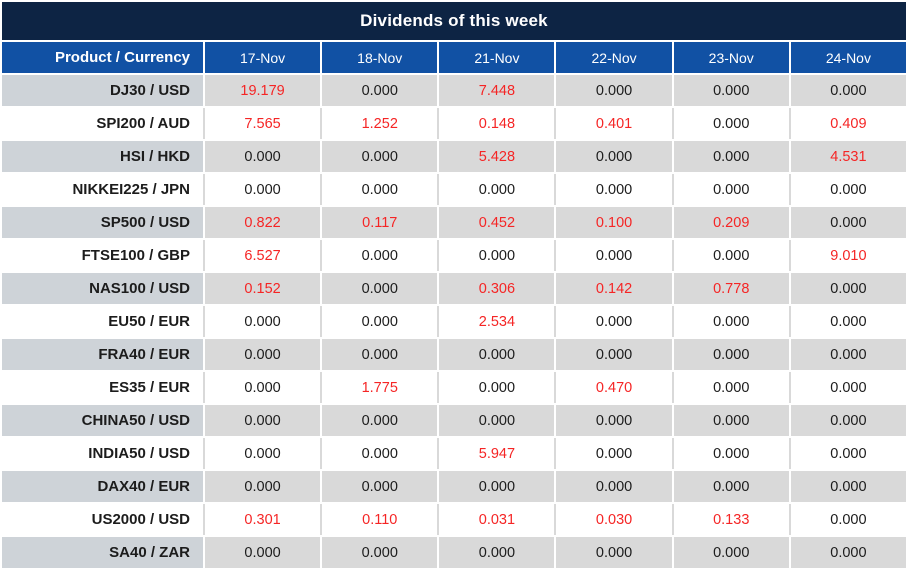  I want to click on value-cell: 0.142, so click(614, 288).